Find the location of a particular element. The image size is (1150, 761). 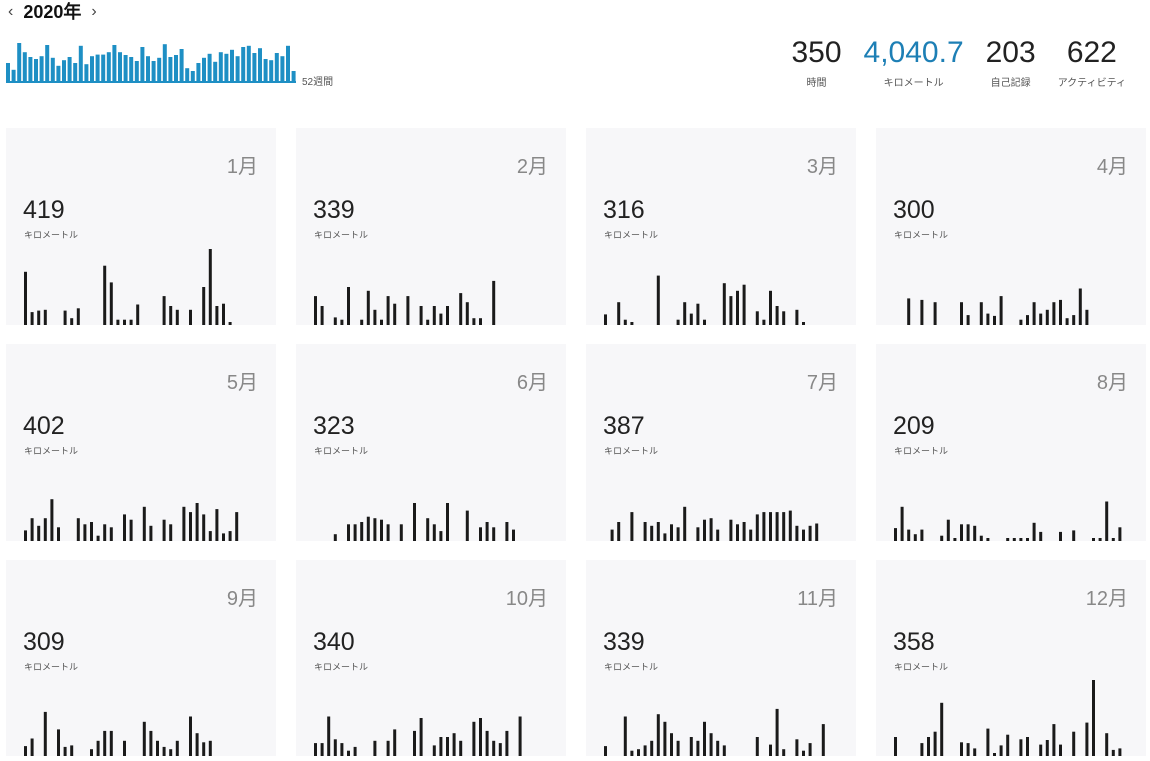

total-value: 622 is located at coordinates (1091, 52).